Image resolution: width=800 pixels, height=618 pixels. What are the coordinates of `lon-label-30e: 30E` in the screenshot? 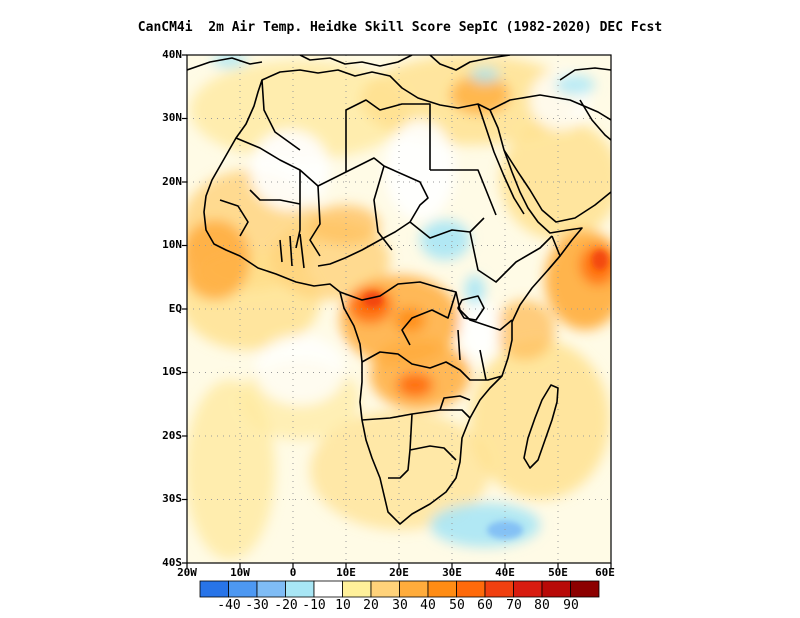 It's located at (452, 572).